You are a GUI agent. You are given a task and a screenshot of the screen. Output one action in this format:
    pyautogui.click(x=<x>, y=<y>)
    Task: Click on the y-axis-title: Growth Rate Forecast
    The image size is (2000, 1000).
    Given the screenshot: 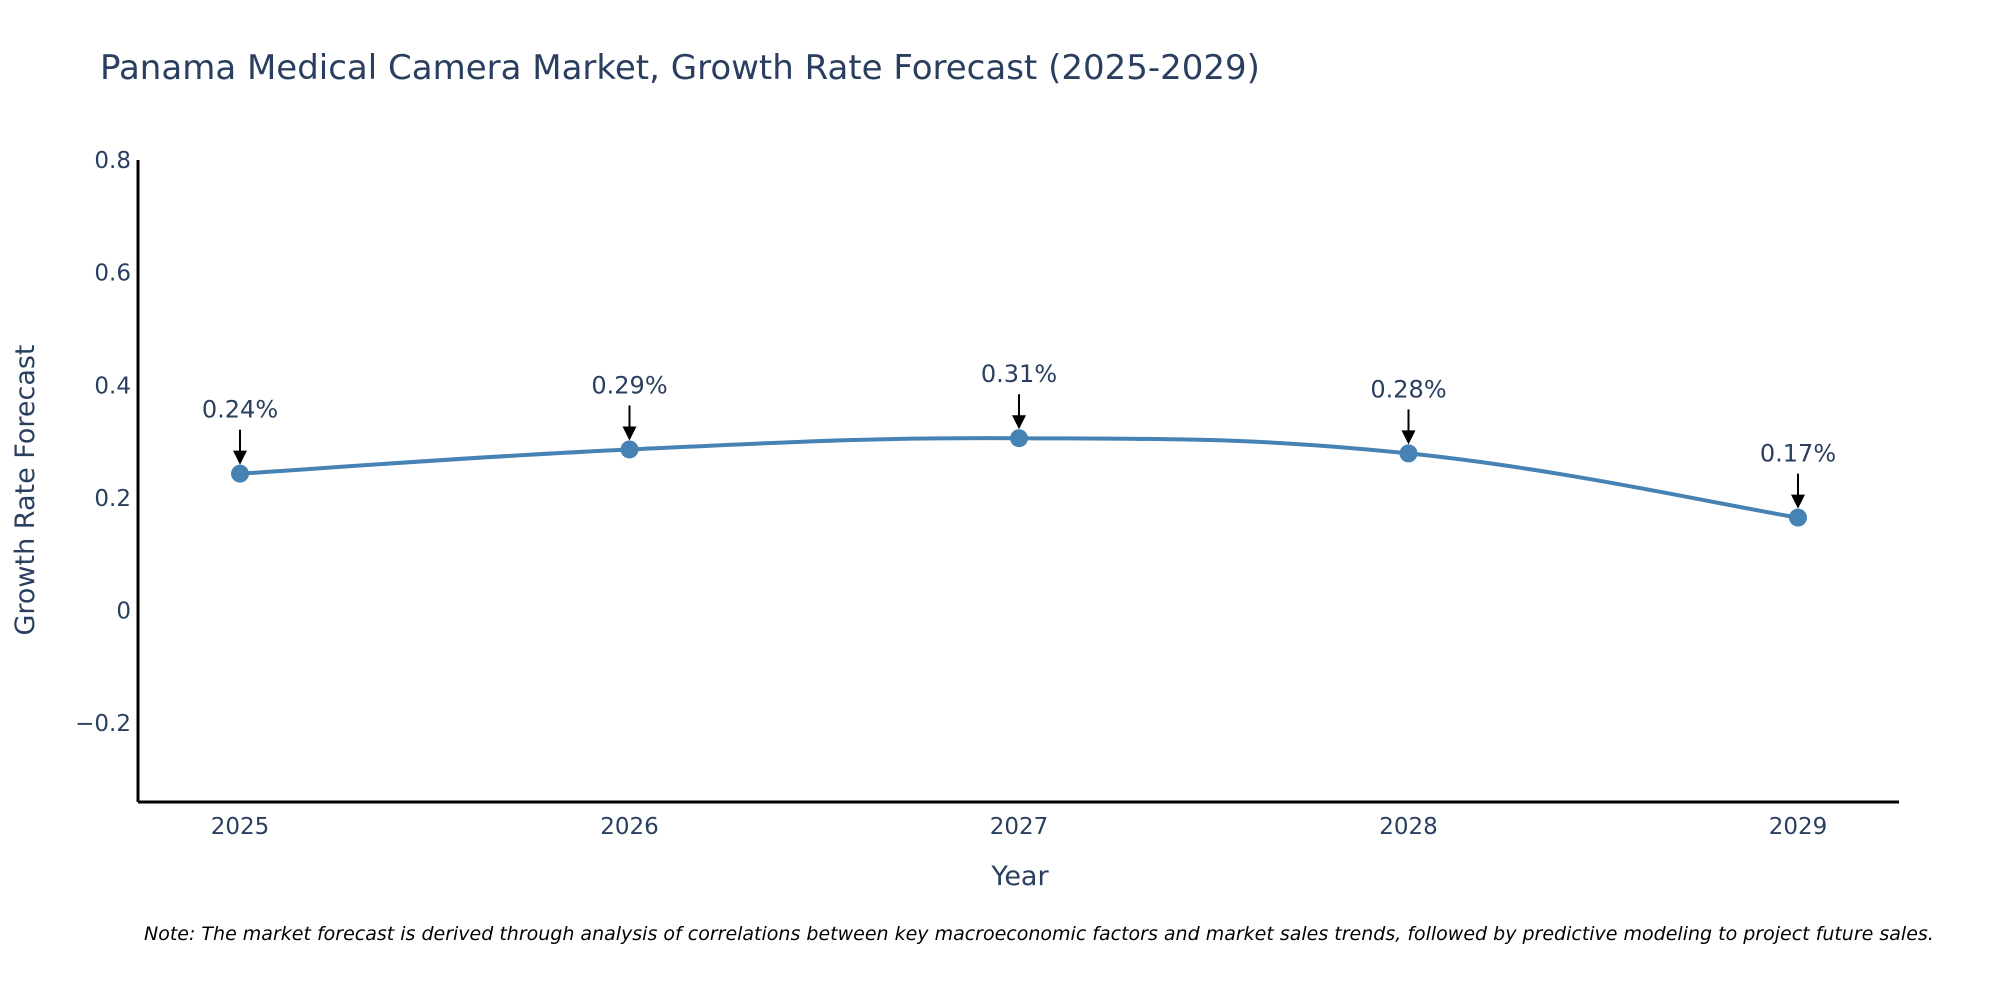 What is the action you would take?
    pyautogui.click(x=25, y=489)
    